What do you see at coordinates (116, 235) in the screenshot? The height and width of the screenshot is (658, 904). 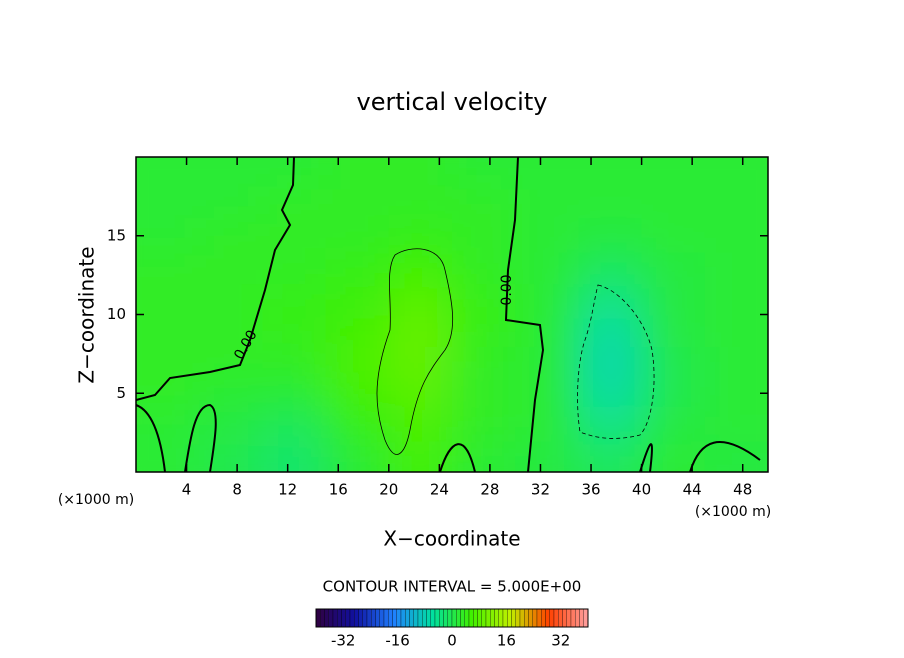 I see `y-tick-label: 15` at bounding box center [116, 235].